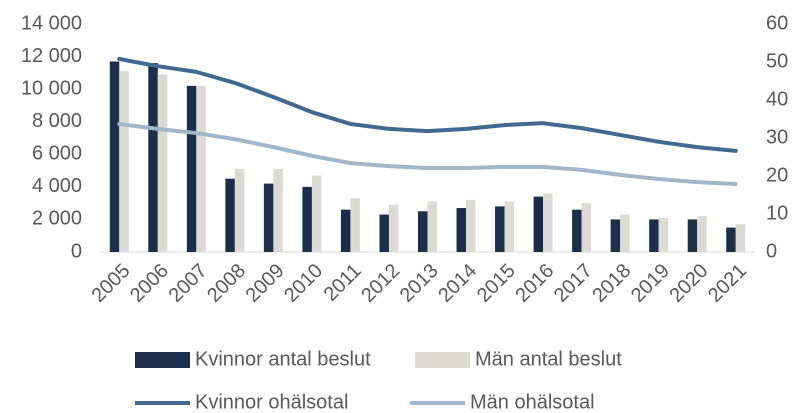  What do you see at coordinates (777, 99) in the screenshot?
I see `y2-tick-label: 40` at bounding box center [777, 99].